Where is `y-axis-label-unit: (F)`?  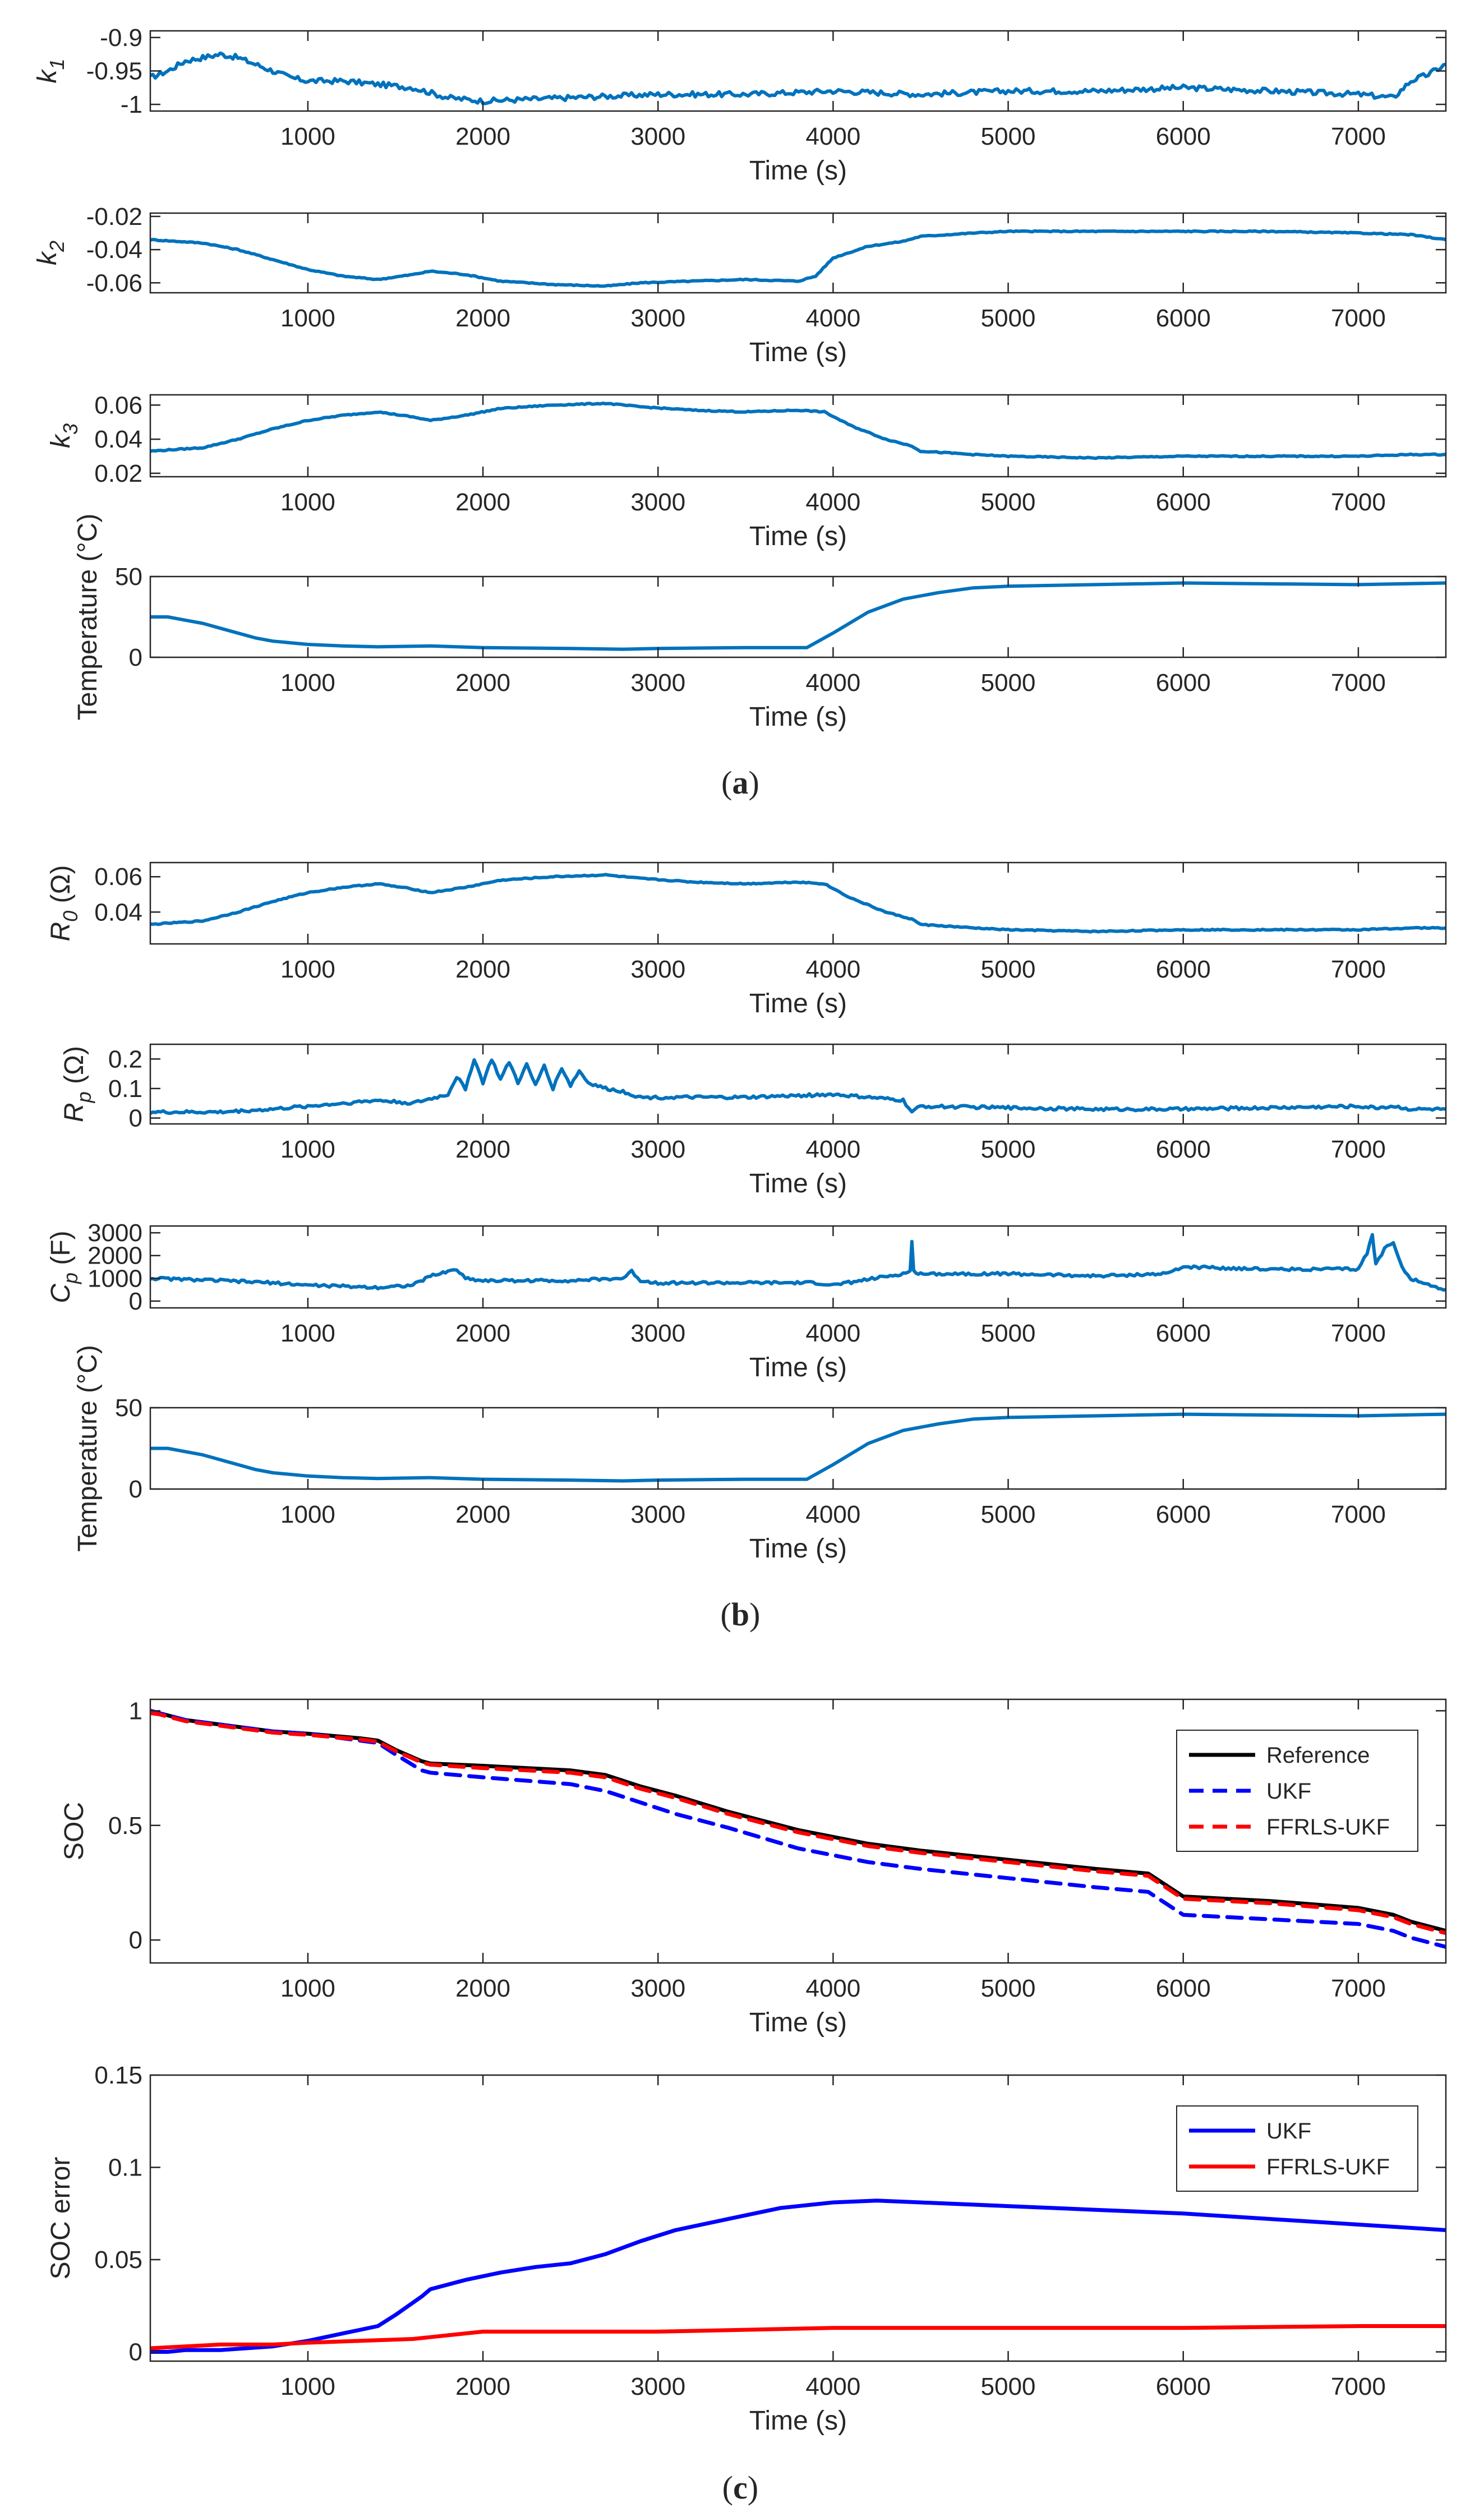
y-axis-label-unit: (F) is located at coordinates (61, 1251).